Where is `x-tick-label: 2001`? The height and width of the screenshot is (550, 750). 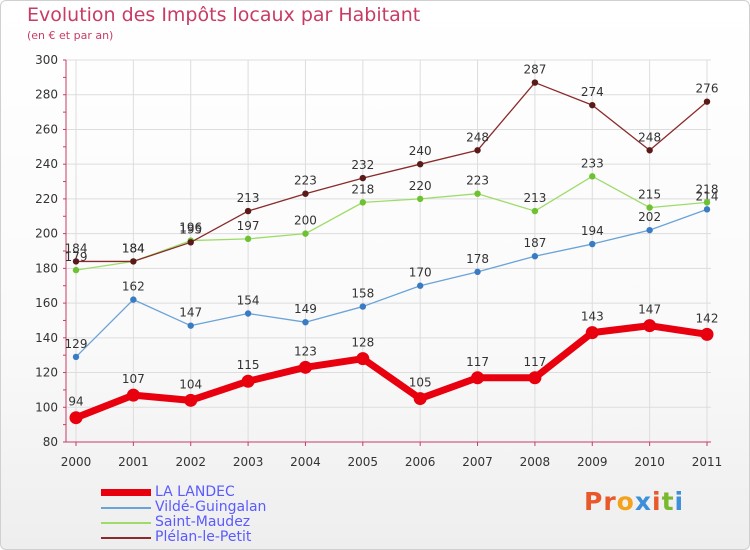 x-tick-label: 2001 is located at coordinates (133, 462).